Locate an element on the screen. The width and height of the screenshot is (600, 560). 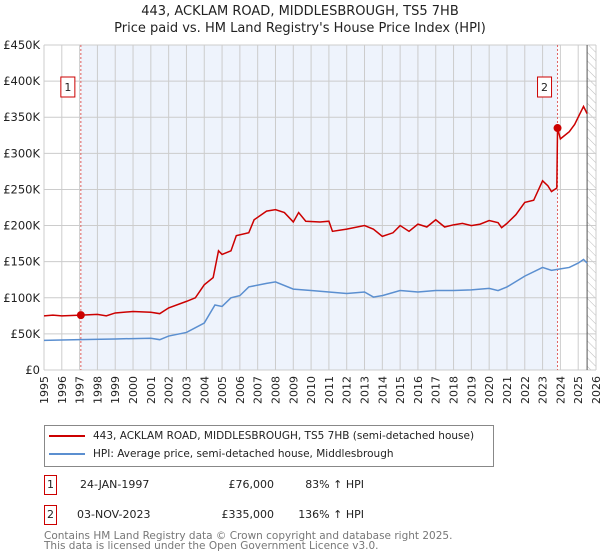
x-tick-label: 1997 is located at coordinates (80, 390).